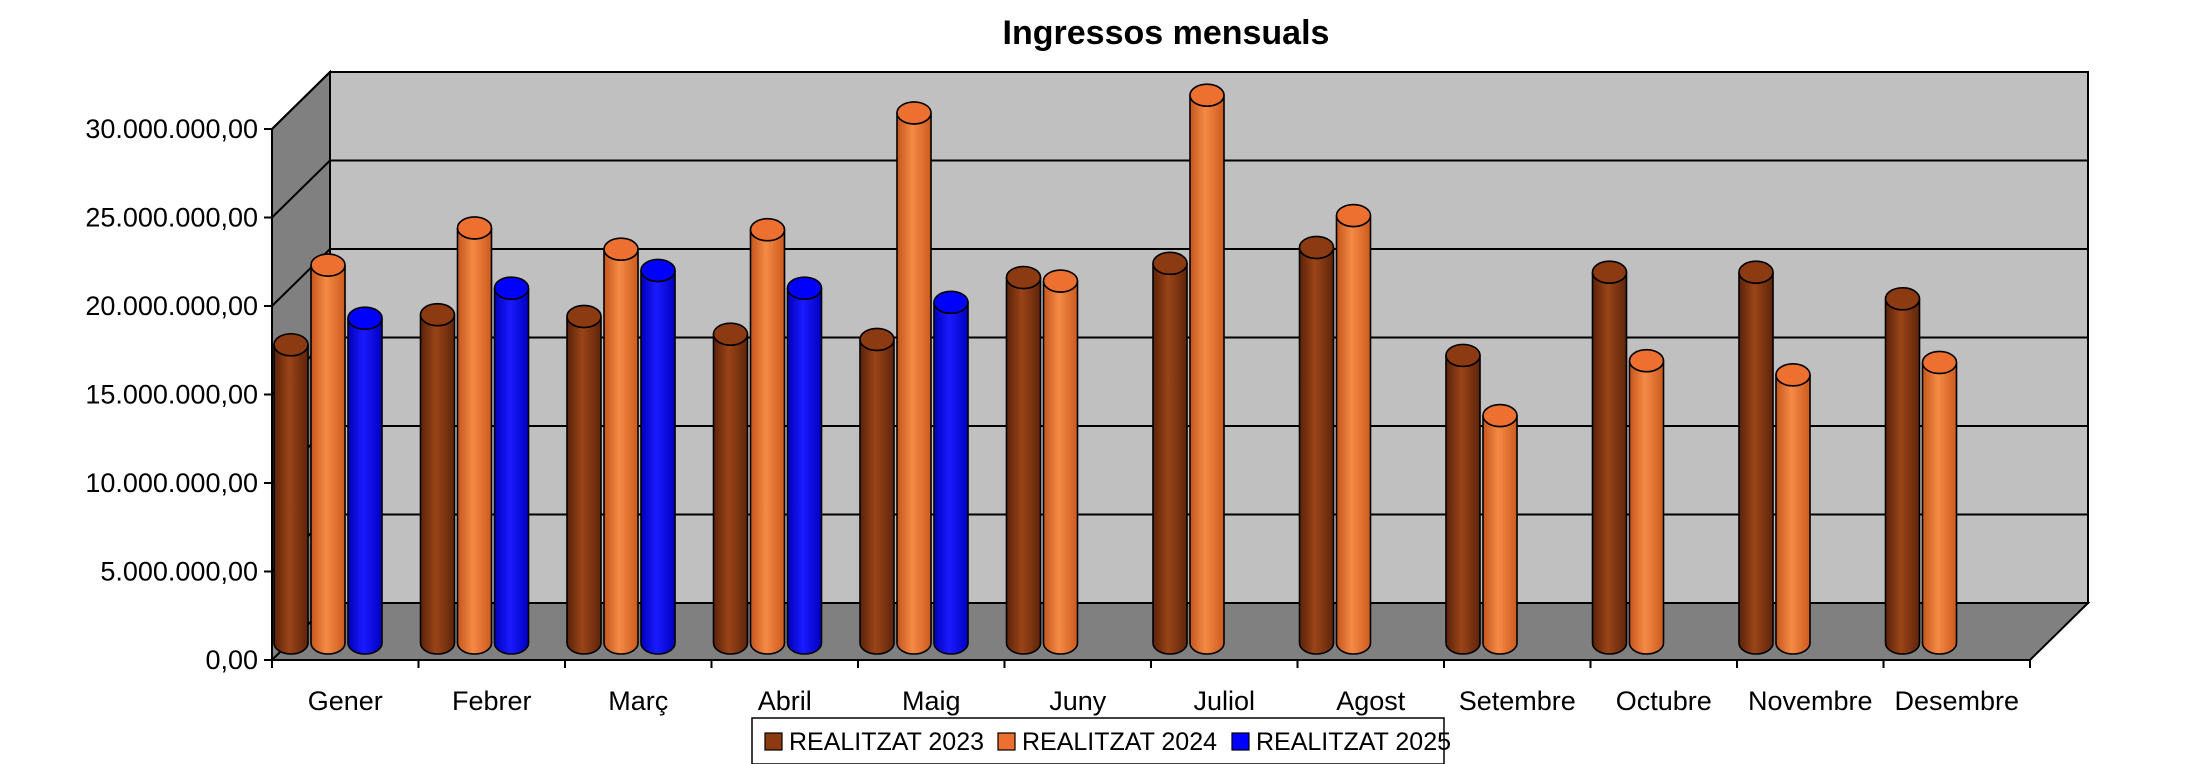 This screenshot has height=764, width=2204. Describe the element at coordinates (179, 572) in the screenshot. I see `y-tick-label: 5.000.000,00` at that location.